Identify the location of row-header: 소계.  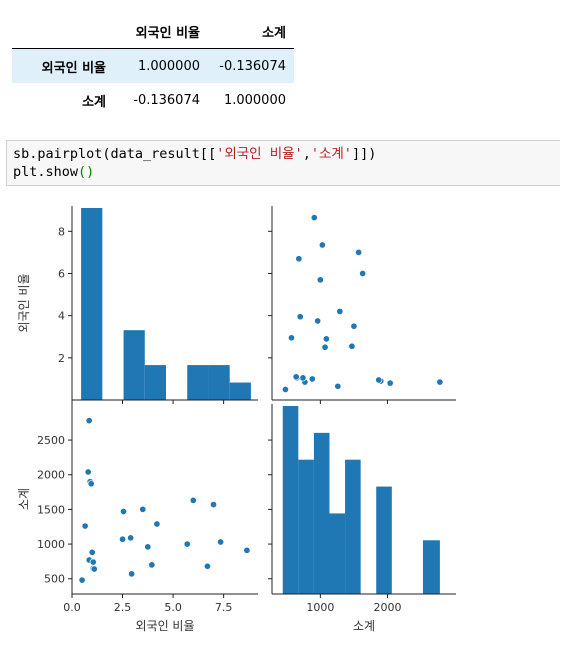
(94, 102).